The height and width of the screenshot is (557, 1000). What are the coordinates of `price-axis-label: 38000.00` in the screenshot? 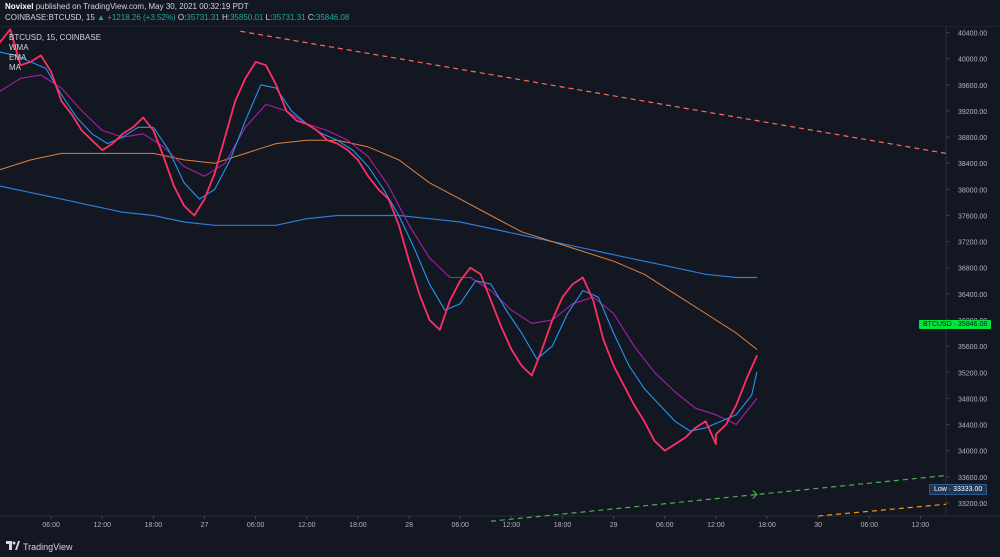 It's located at (972, 190).